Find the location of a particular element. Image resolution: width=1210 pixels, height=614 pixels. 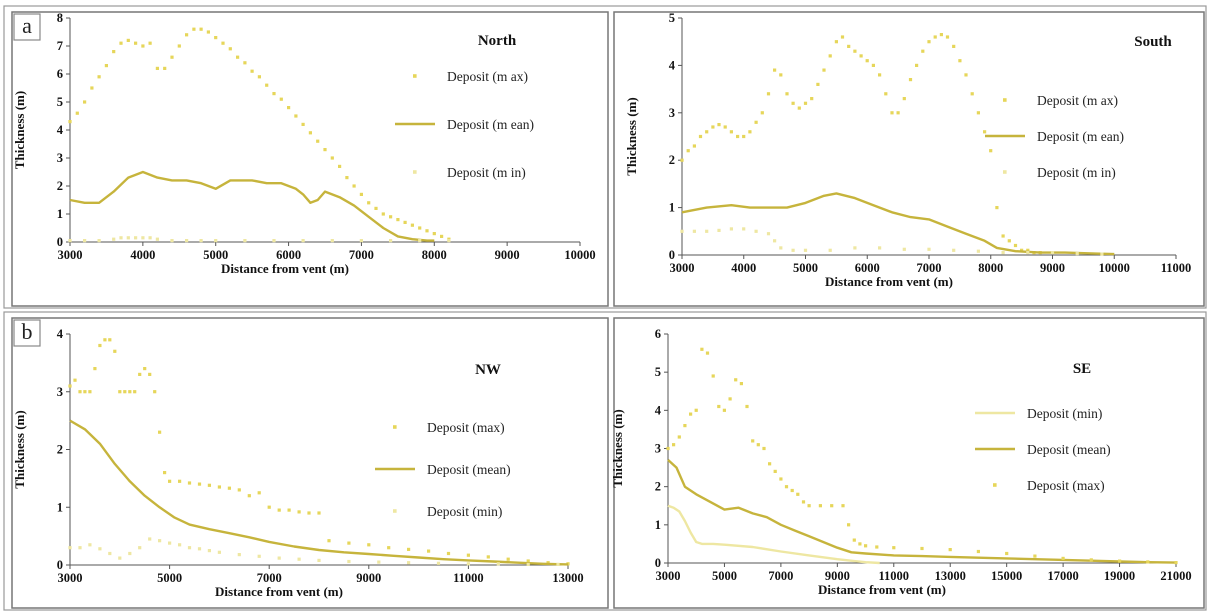

series-line is located at coordinates (252, 206).